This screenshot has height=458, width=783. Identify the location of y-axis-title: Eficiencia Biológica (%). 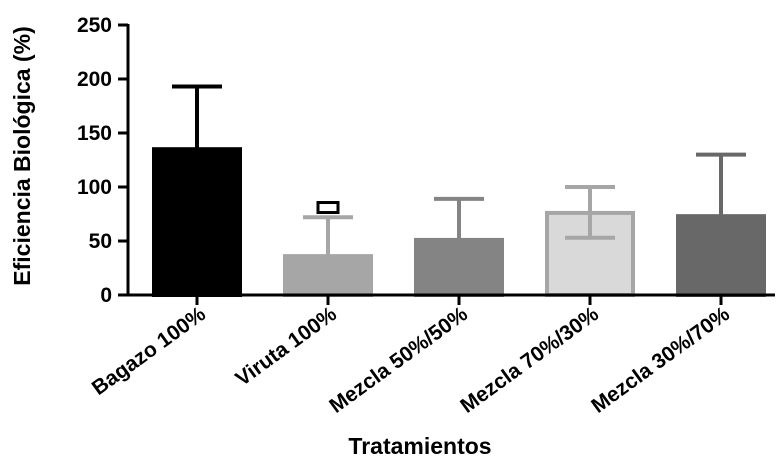
(22, 155).